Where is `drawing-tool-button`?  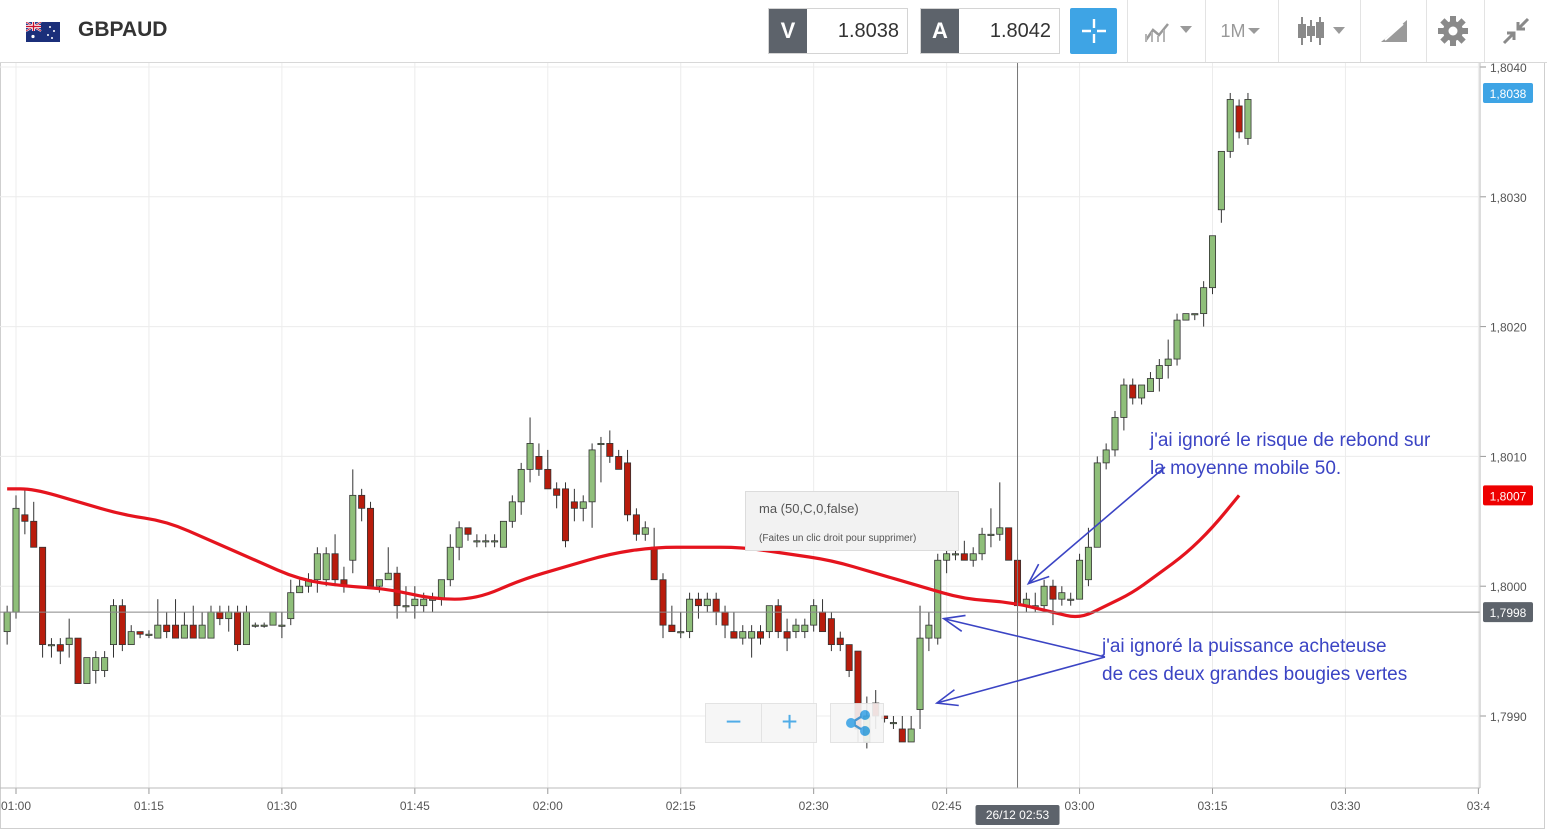 drawing-tool-button is located at coordinates (1394, 31).